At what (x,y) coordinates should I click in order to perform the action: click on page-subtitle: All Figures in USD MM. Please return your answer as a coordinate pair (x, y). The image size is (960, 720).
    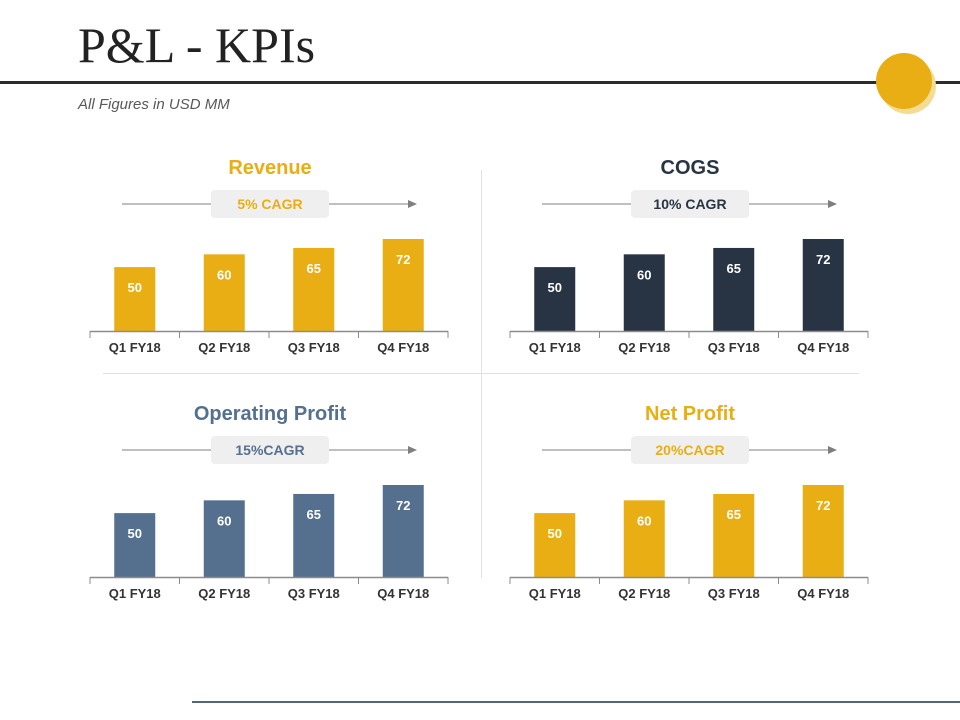
    Looking at the image, I should click on (154, 104).